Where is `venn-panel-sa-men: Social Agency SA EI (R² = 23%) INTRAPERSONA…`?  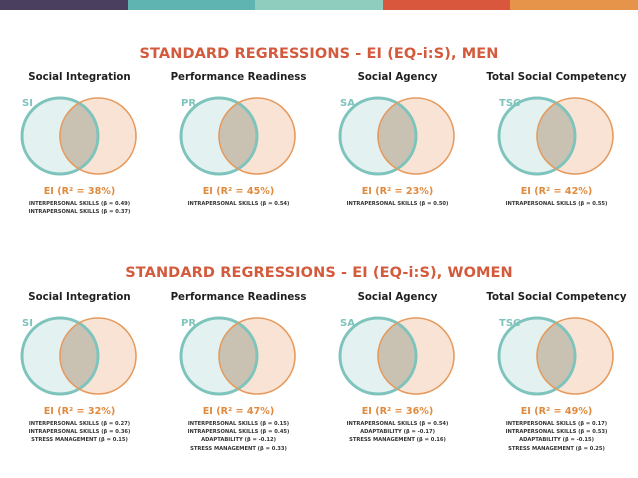
venn-panel-sa-men: Social Agency SA EI (R² = 23%) INTRAPERSONA… is located at coordinates (397, 162).